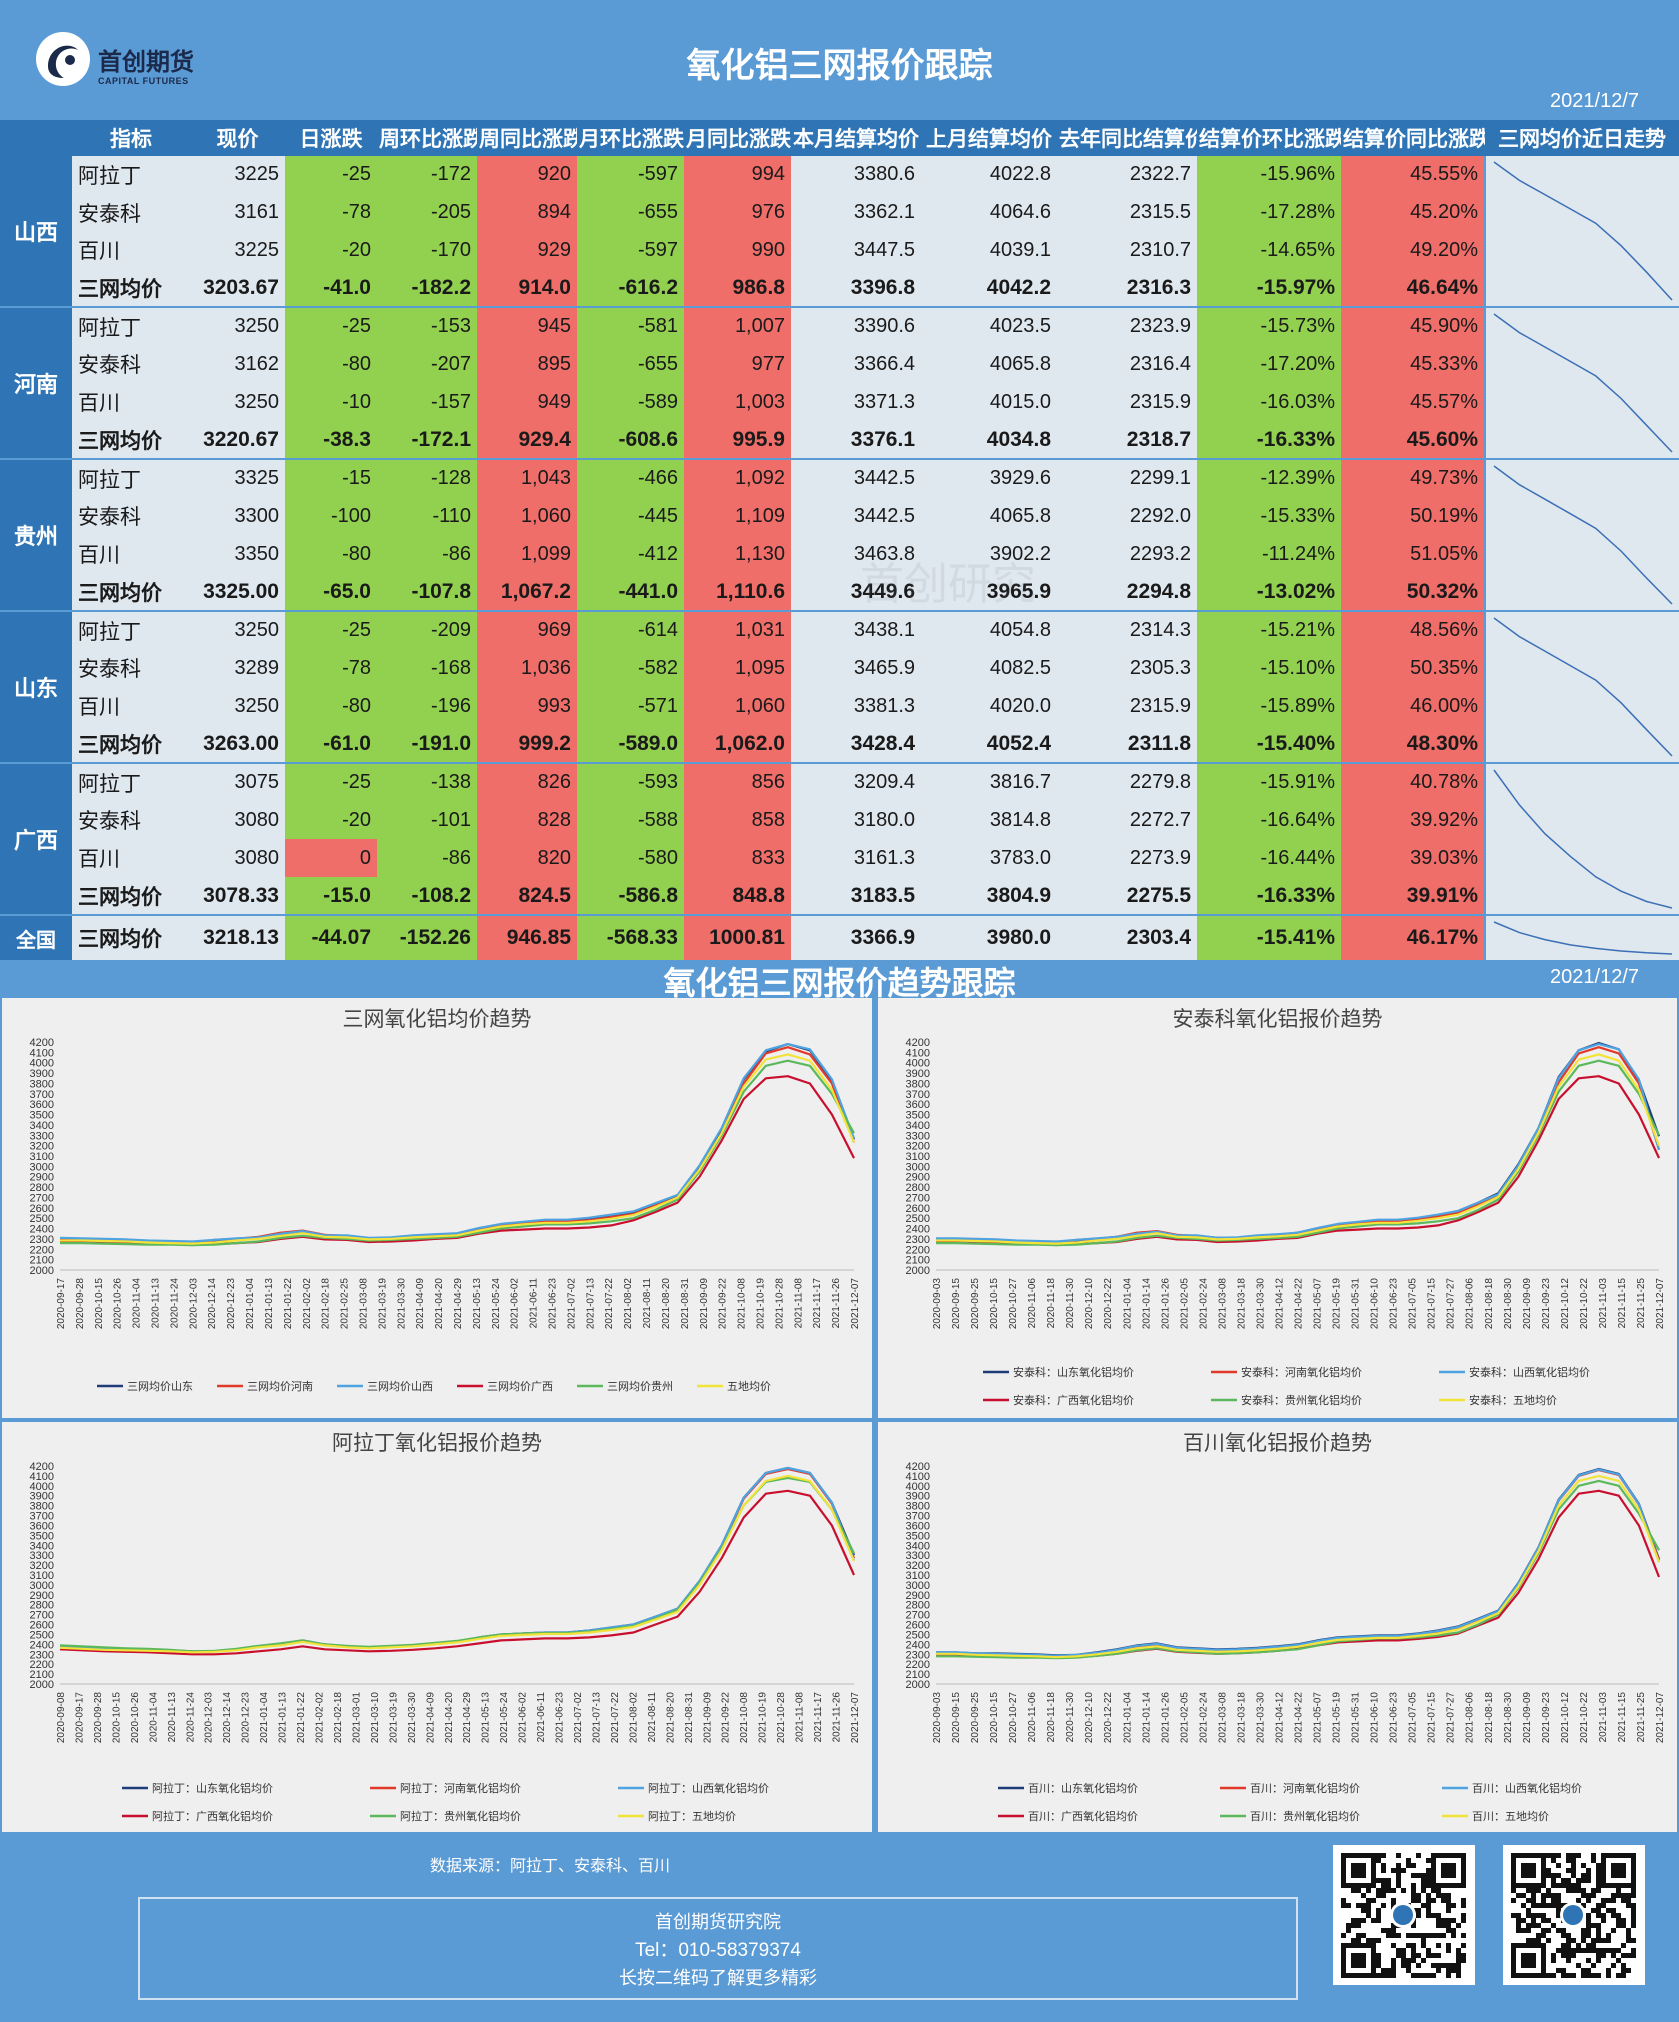  I want to click on table-cell: 3902.2, so click(989, 554).